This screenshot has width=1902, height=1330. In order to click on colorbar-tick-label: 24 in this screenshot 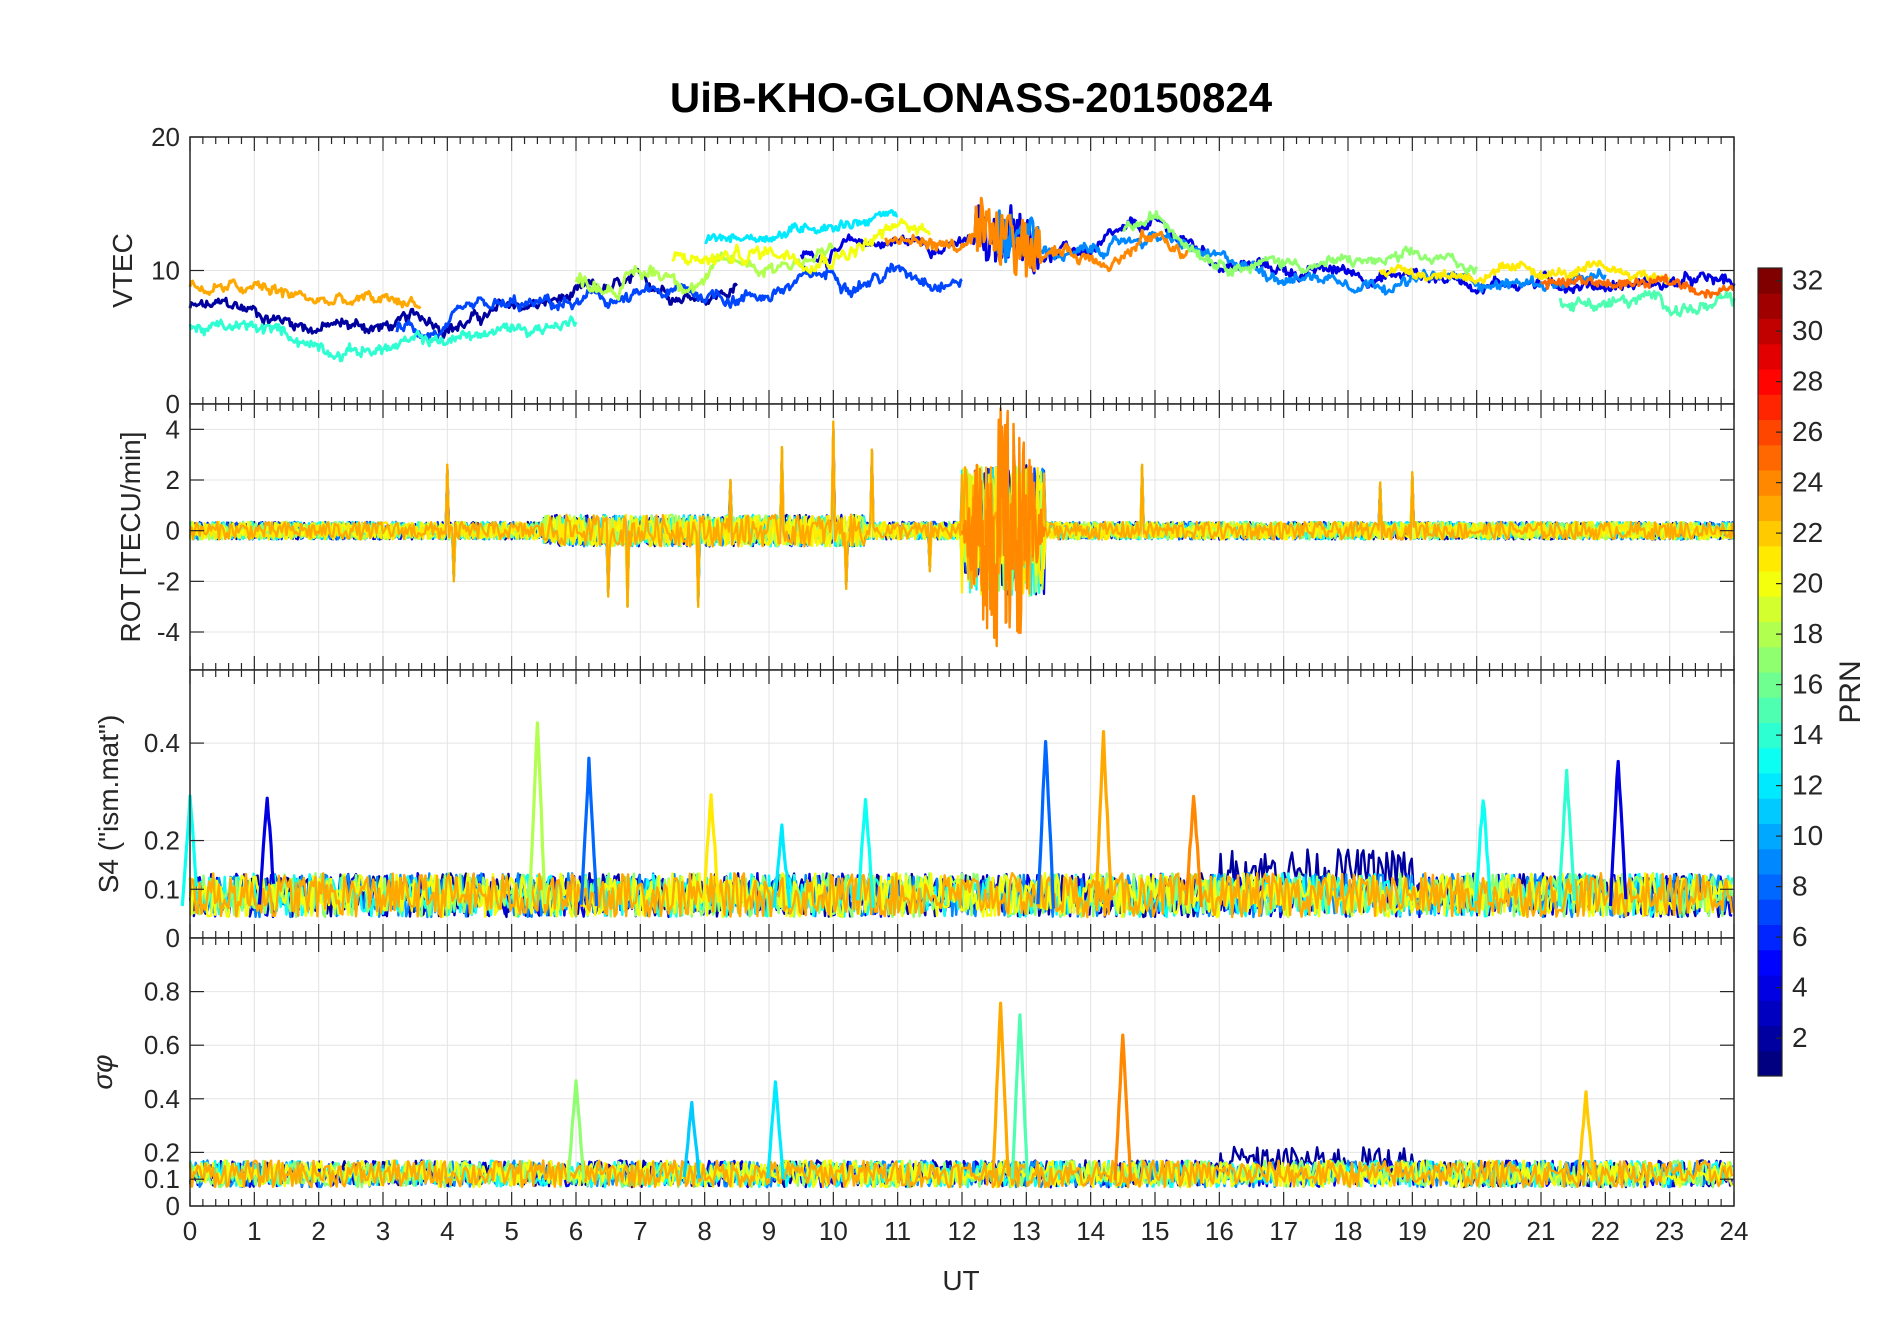, I will do `click(1807, 482)`.